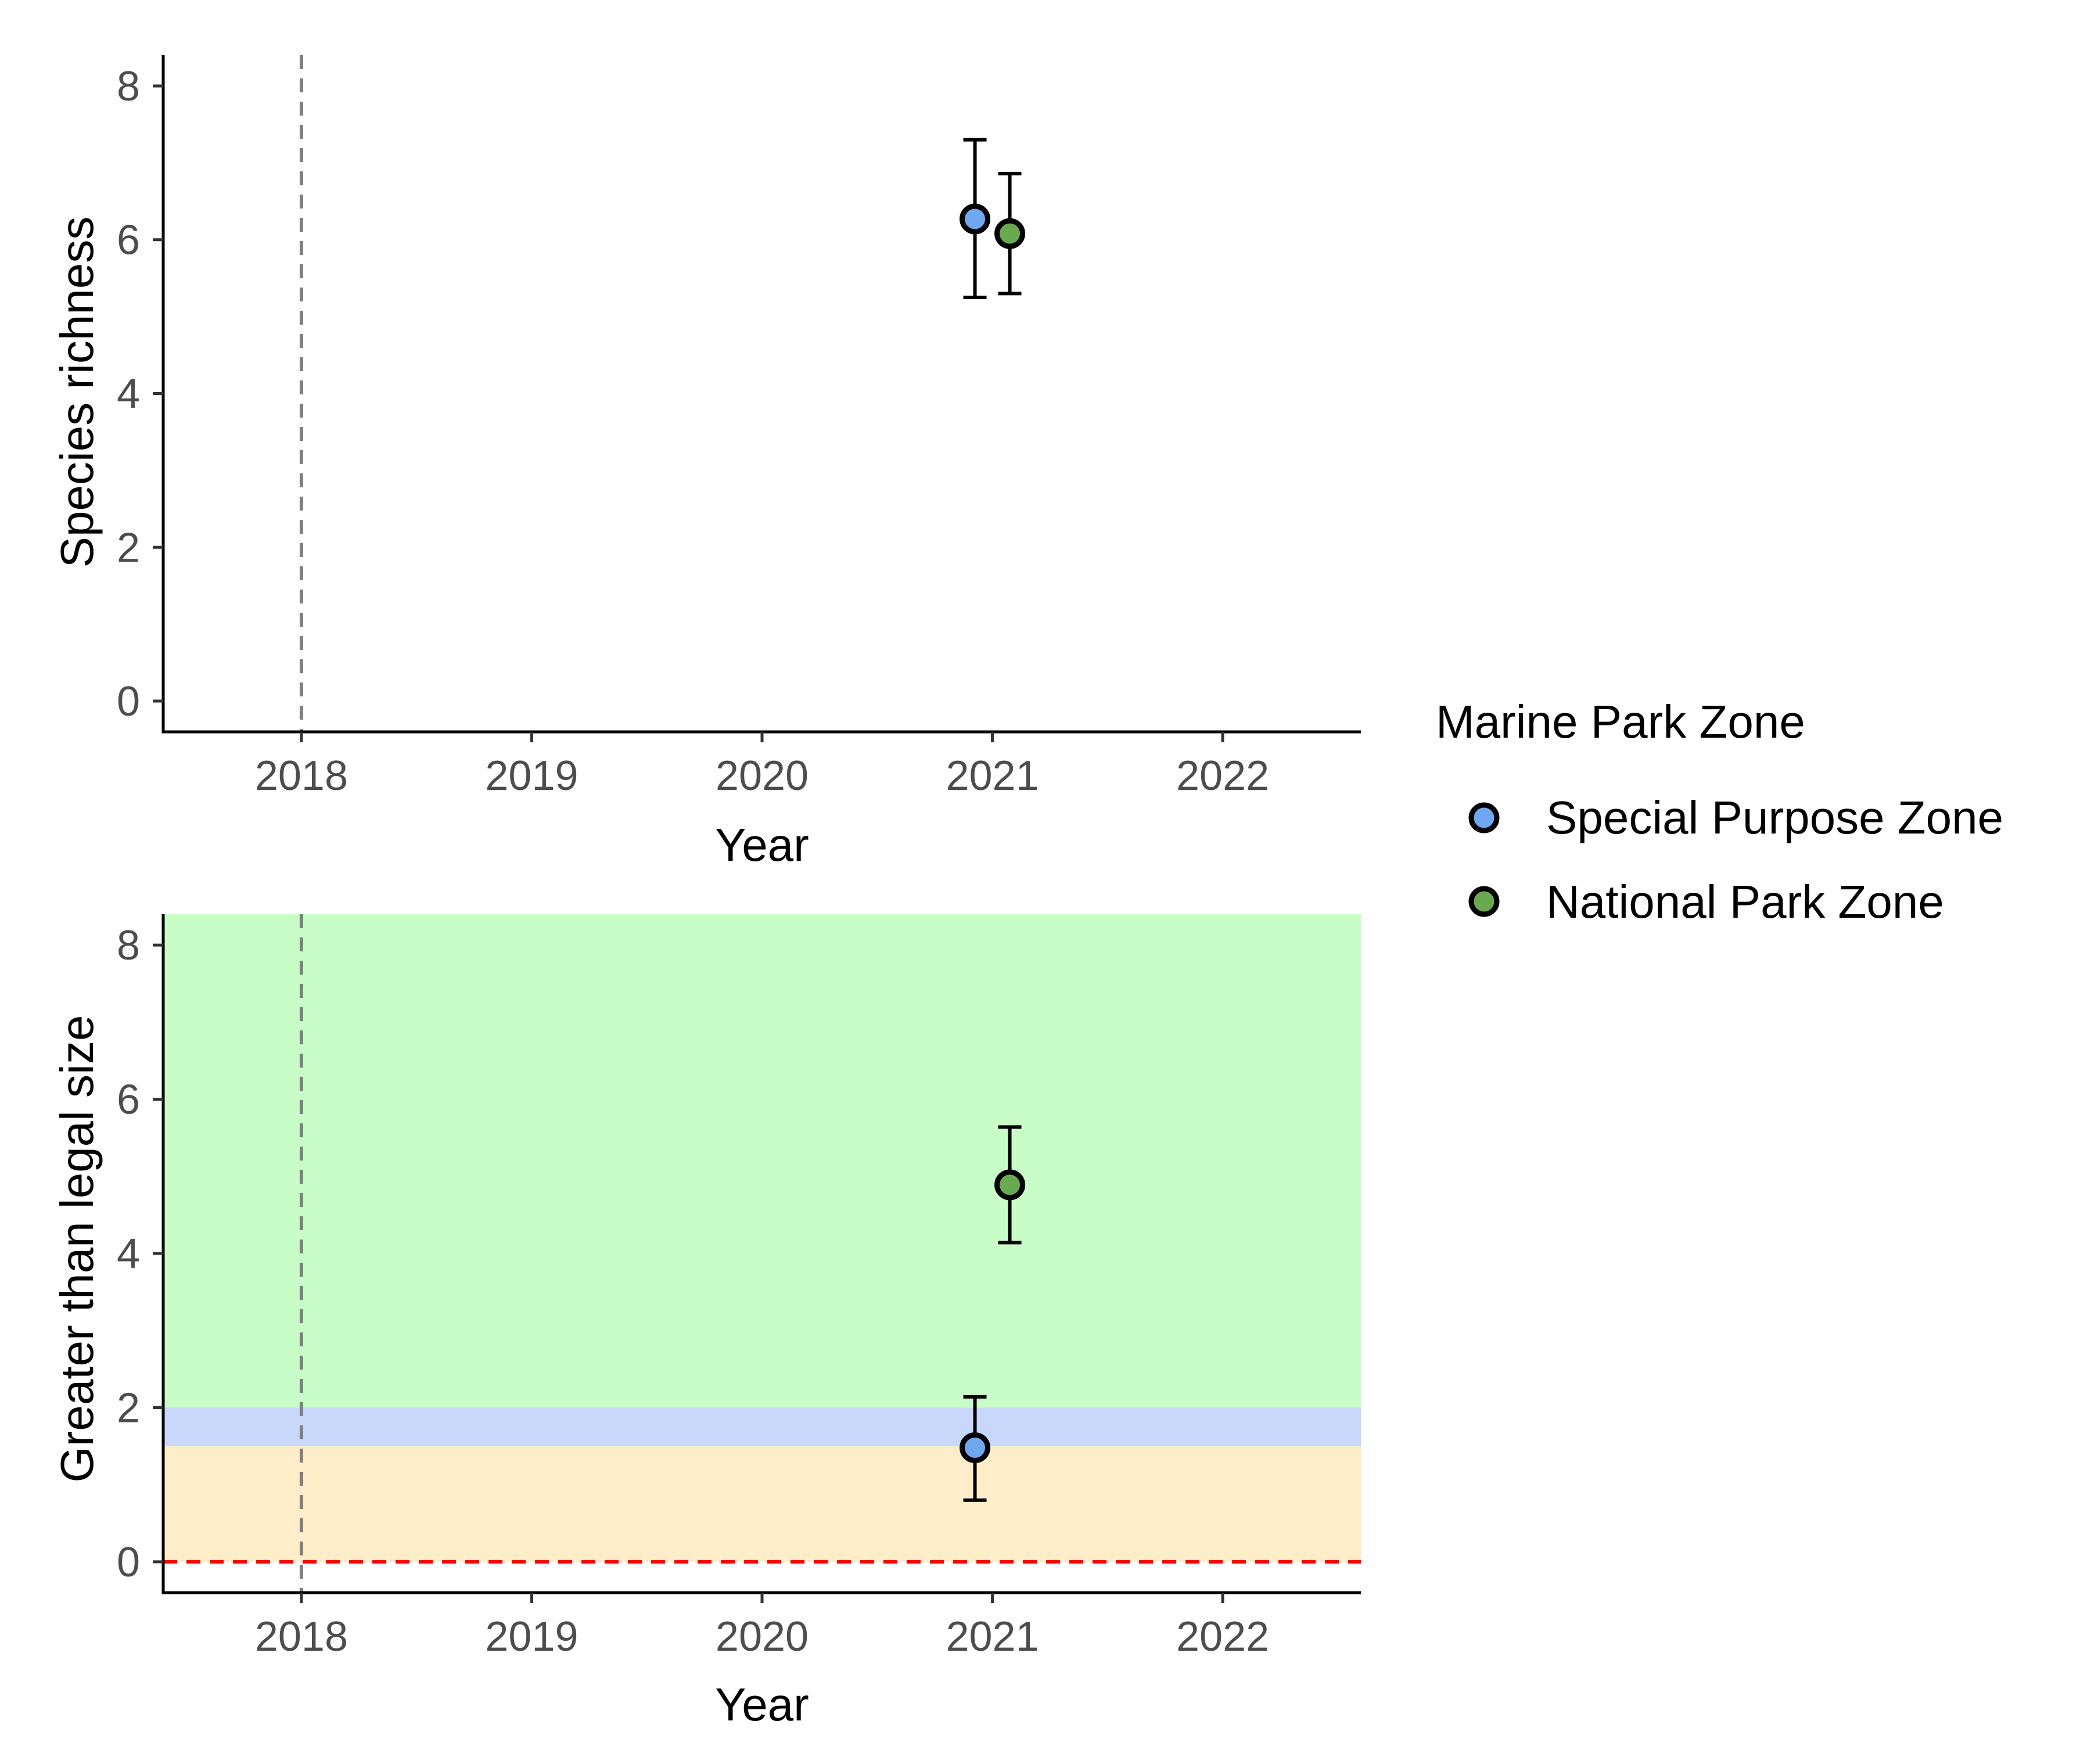  Describe the element at coordinates (77, 392) in the screenshot. I see `y-axis-title: Species richness` at that location.